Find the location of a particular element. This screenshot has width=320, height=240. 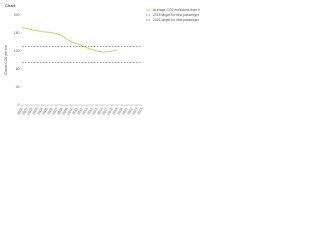

x-tick-label: 2005 is located at coordinates (44, 111).